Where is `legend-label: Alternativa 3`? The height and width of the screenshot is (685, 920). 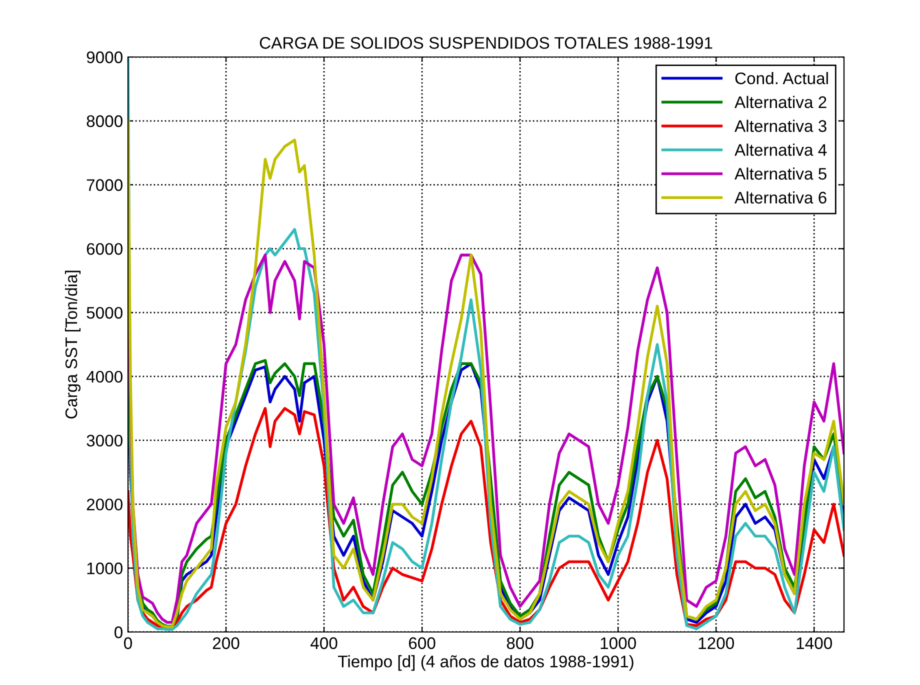 legend-label: Alternativa 3 is located at coordinates (780, 126).